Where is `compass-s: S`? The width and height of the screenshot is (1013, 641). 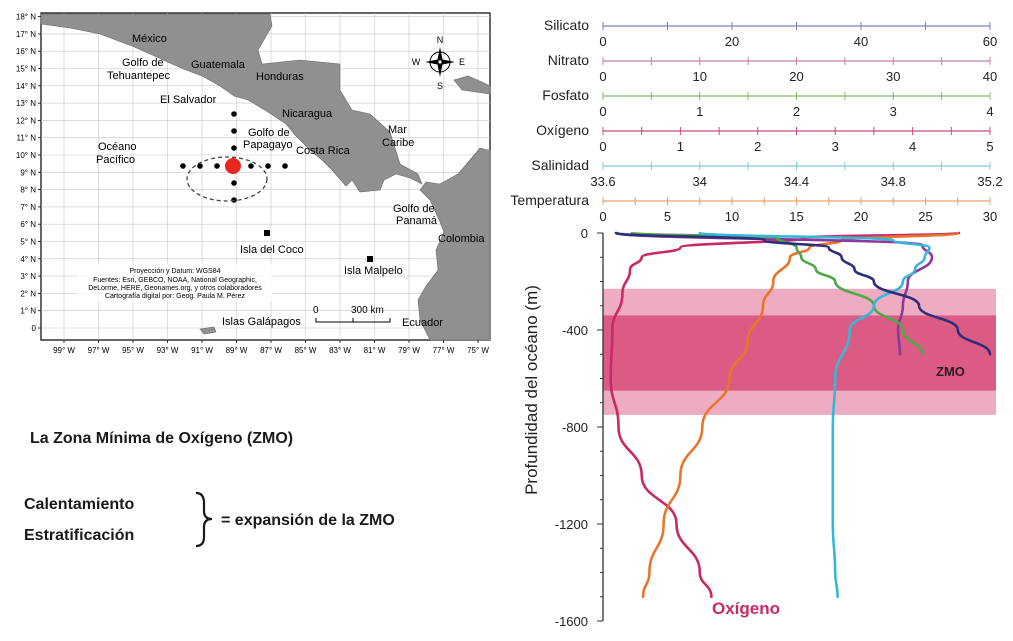
compass-s: S is located at coordinates (440, 86).